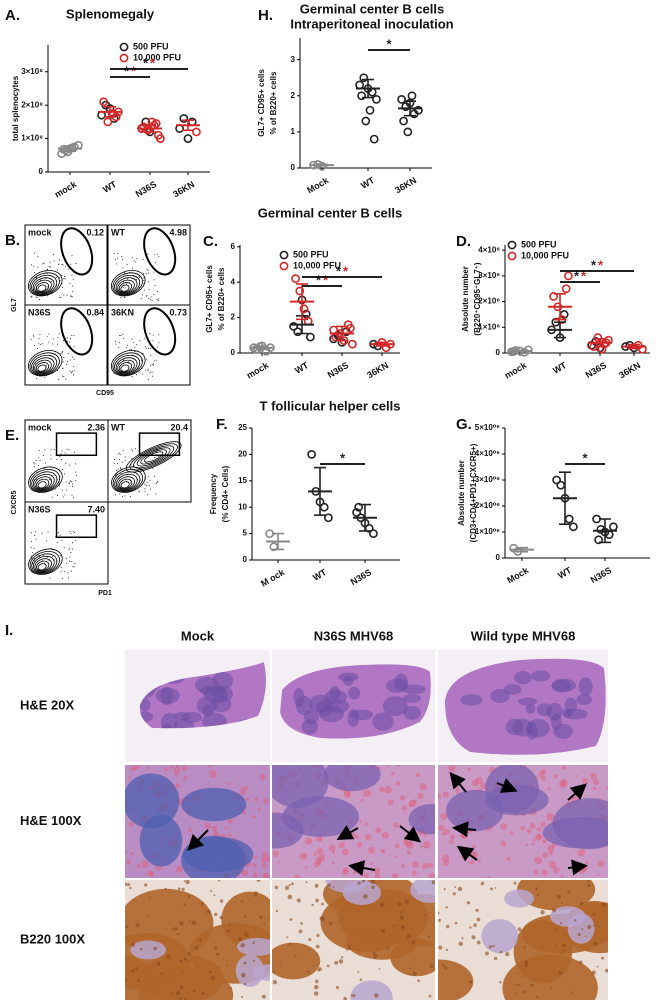  Describe the element at coordinates (245, 533) in the screenshot. I see `y-tick-label: 5` at that location.